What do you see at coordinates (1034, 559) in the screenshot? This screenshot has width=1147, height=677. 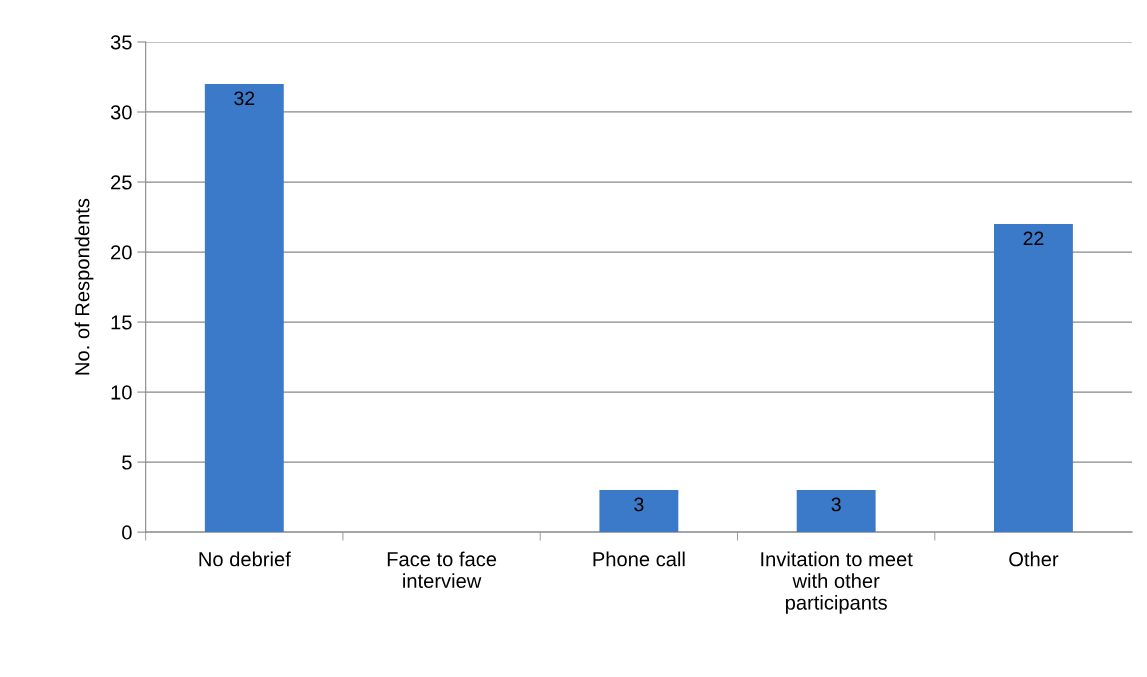 I see `x-tick-label: Other` at bounding box center [1034, 559].